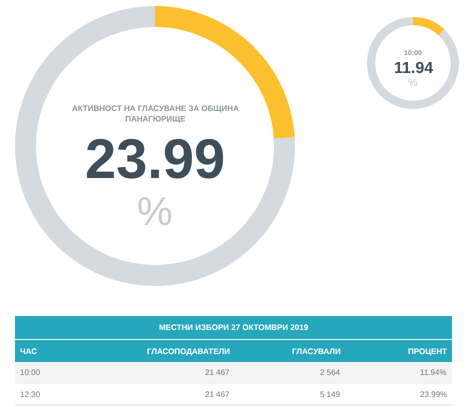 This screenshot has height=407, width=470. I want to click on series-label: 12:30, so click(30, 394).